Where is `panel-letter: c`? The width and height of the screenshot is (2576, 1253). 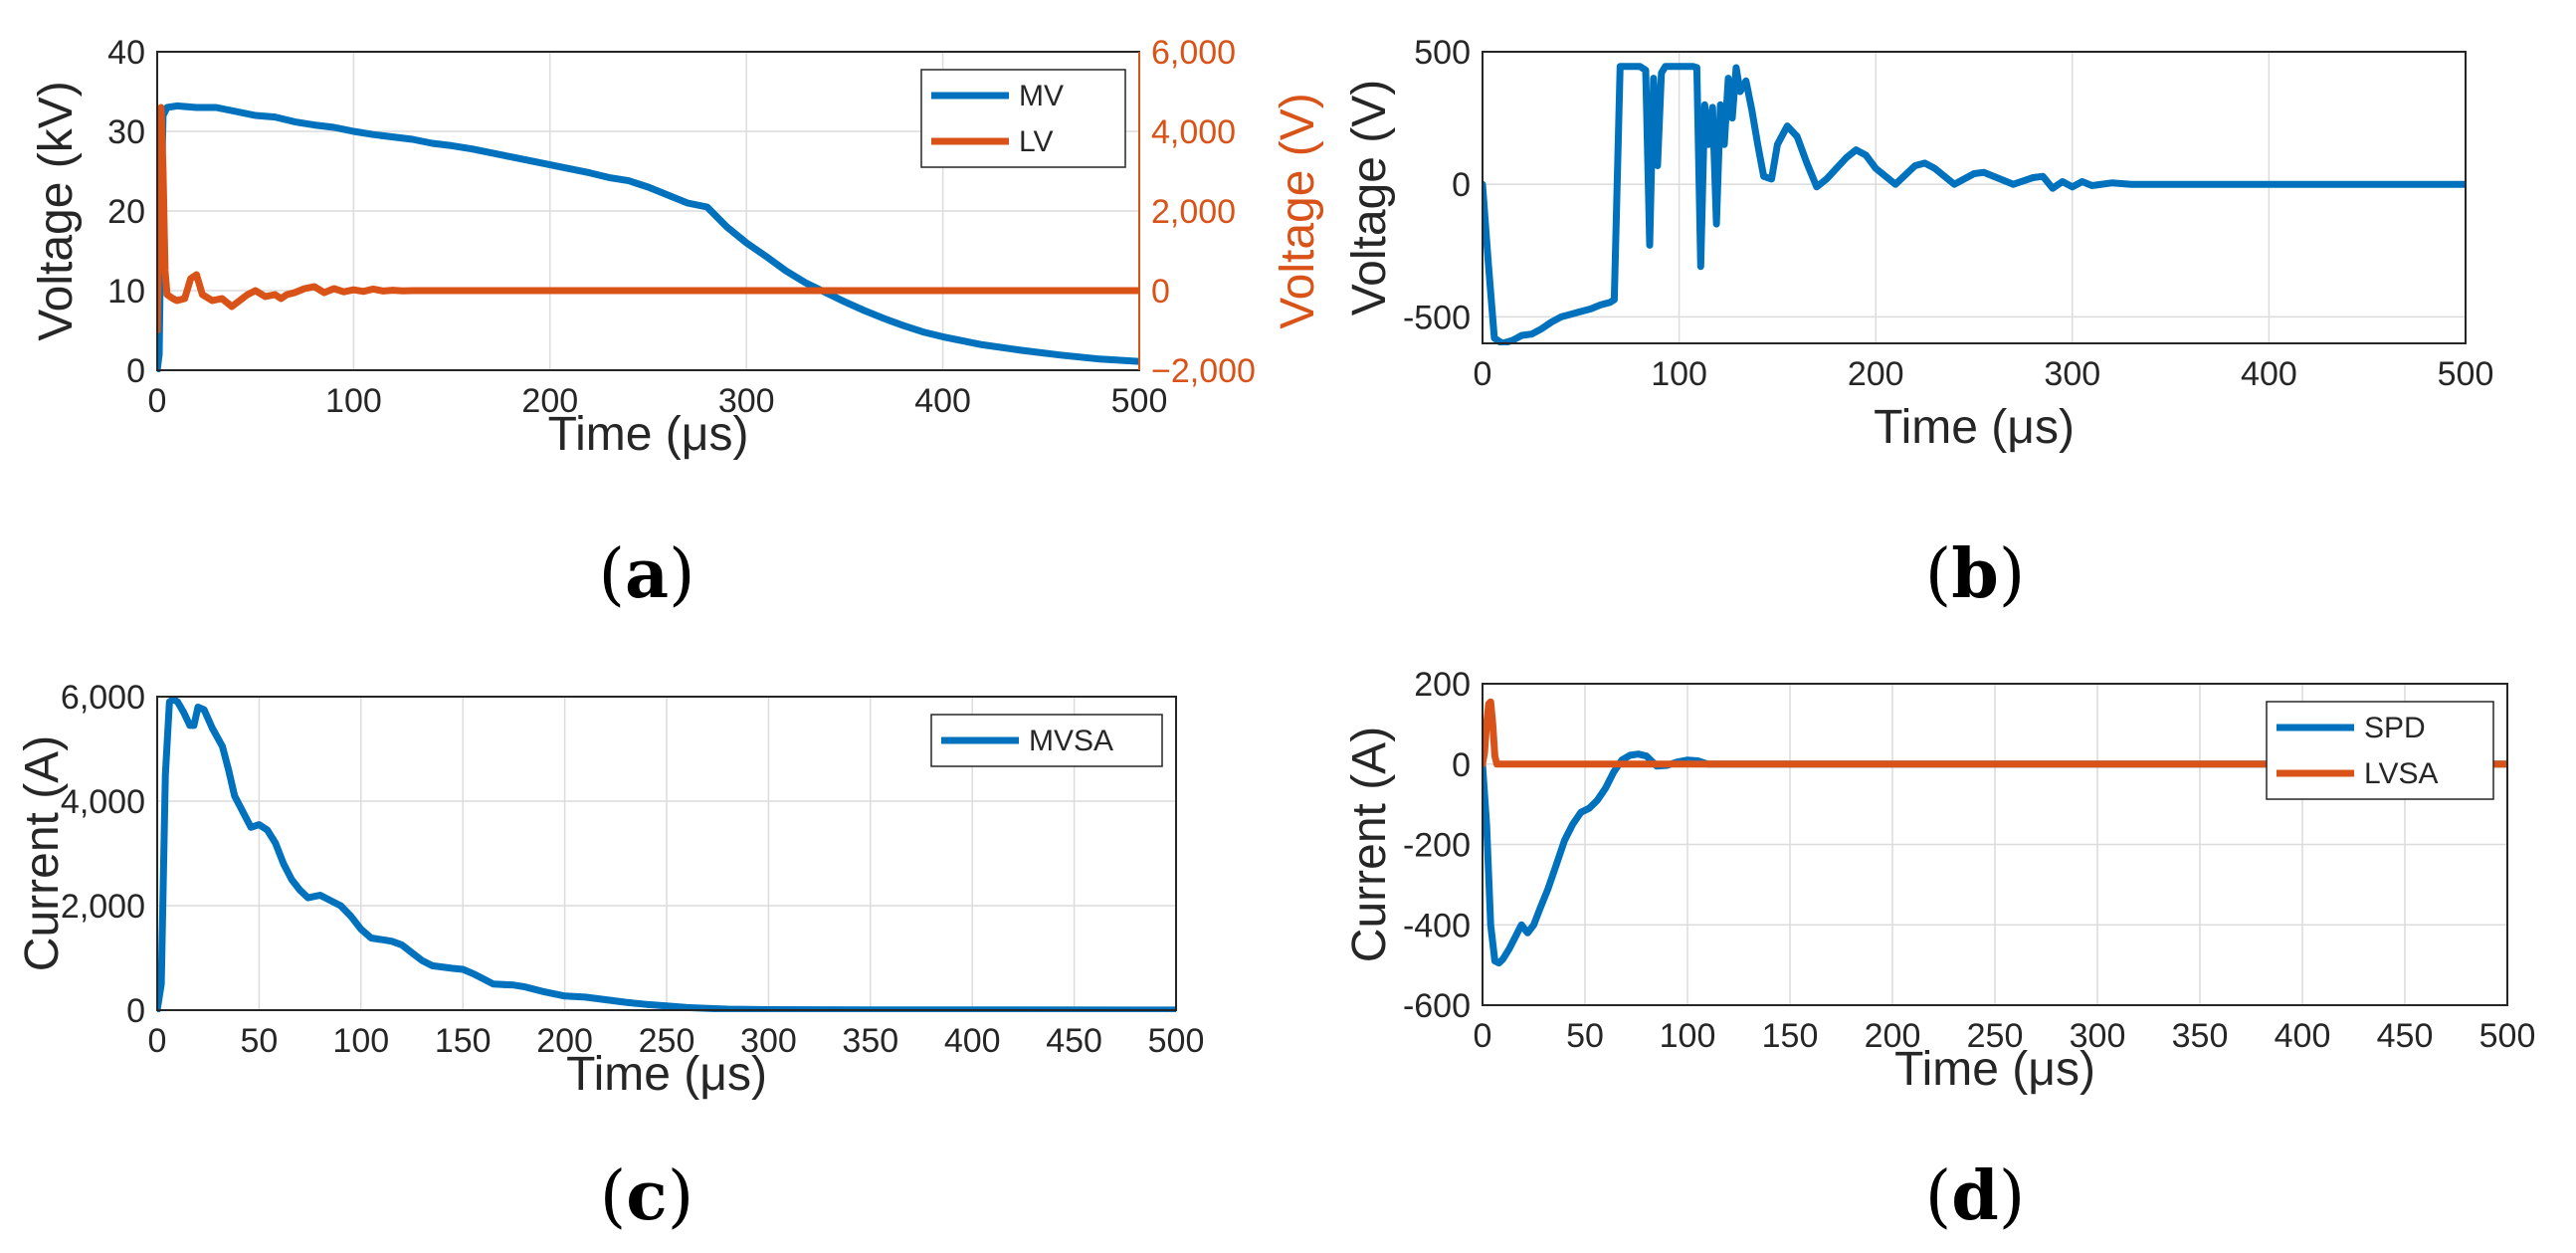
panel-letter: c is located at coordinates (646, 1196).